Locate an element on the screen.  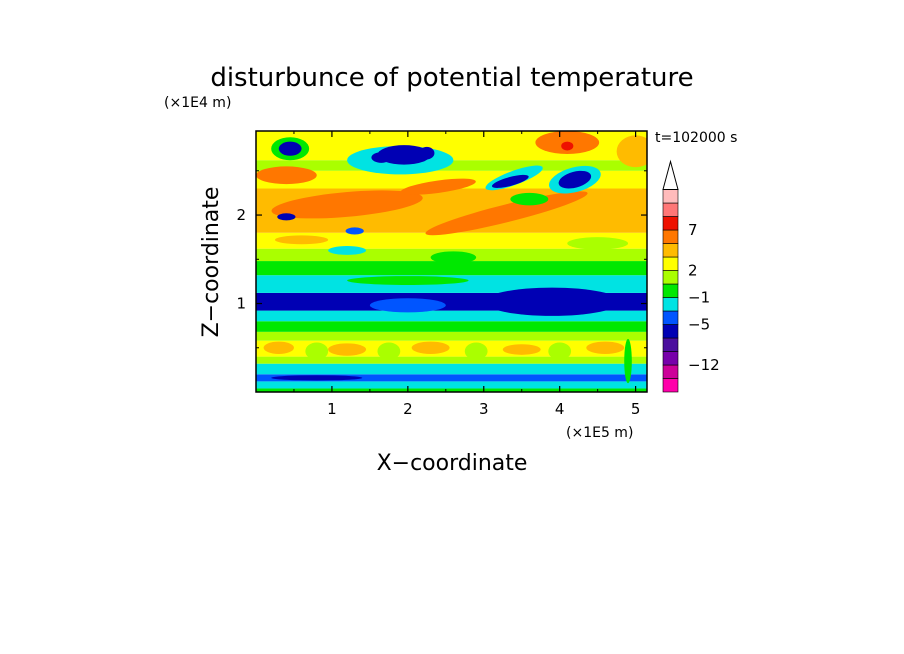
colorbar-label: −1 is located at coordinates (699, 298).